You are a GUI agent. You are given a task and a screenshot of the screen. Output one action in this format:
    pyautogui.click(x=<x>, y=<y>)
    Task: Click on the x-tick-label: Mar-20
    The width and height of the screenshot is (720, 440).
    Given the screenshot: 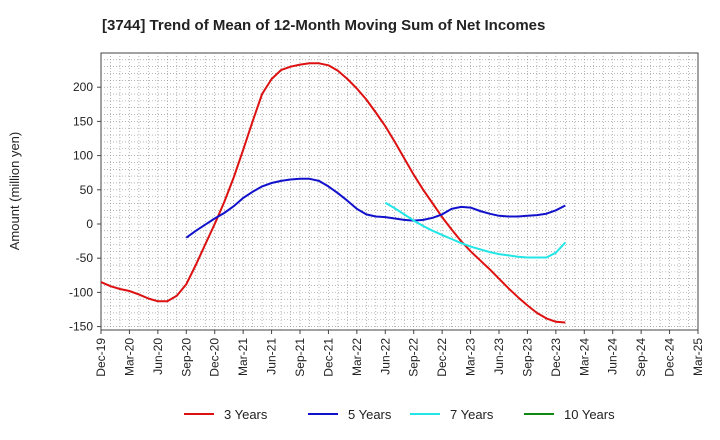 What is the action you would take?
    pyautogui.click(x=129, y=357)
    